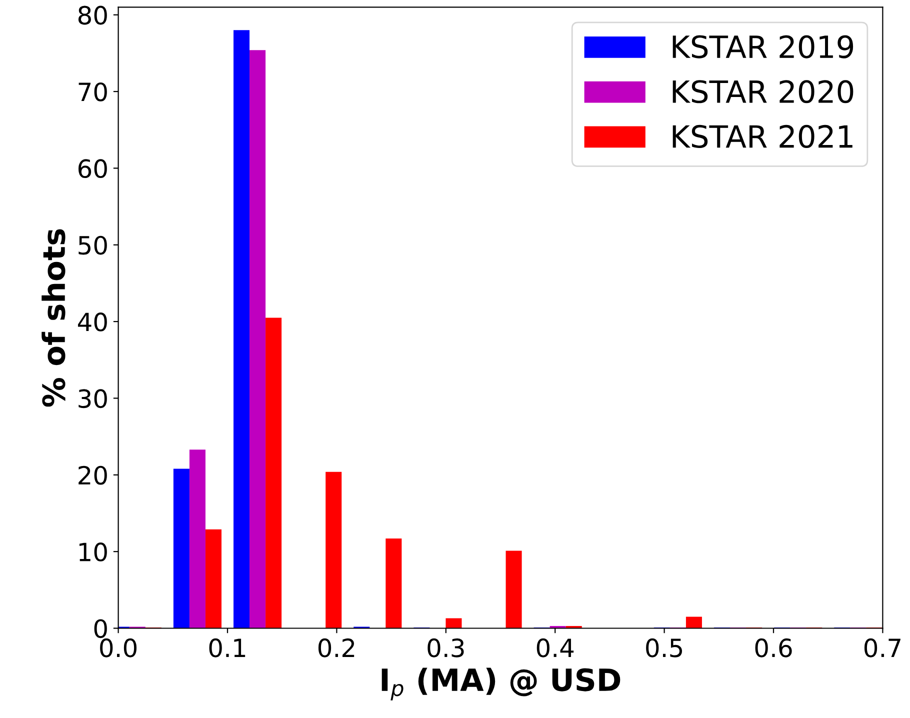 Image resolution: width=910 pixels, height=718 pixels. What do you see at coordinates (93, 552) in the screenshot?
I see `y-tick-label: 10` at bounding box center [93, 552].